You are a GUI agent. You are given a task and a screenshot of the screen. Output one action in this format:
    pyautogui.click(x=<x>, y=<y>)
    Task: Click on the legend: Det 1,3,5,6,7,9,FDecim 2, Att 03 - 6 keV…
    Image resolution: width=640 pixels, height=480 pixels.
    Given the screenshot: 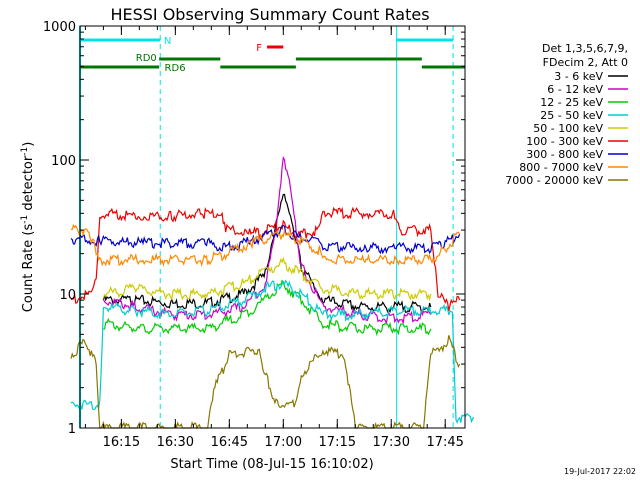 What is the action you would take?
    pyautogui.click(x=566, y=114)
    